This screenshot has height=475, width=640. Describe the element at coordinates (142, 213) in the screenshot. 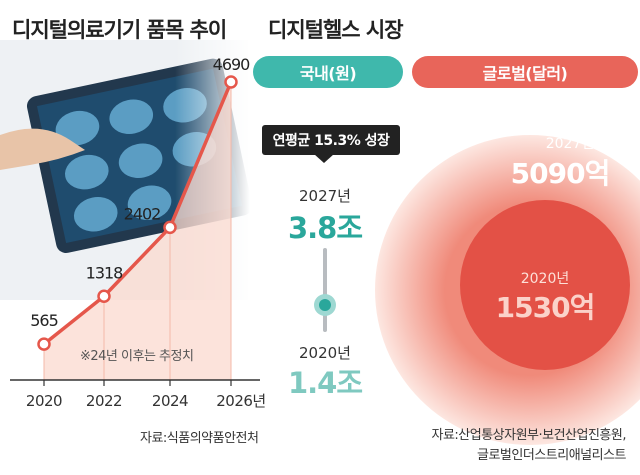

I see `data-label: 2402` at that location.